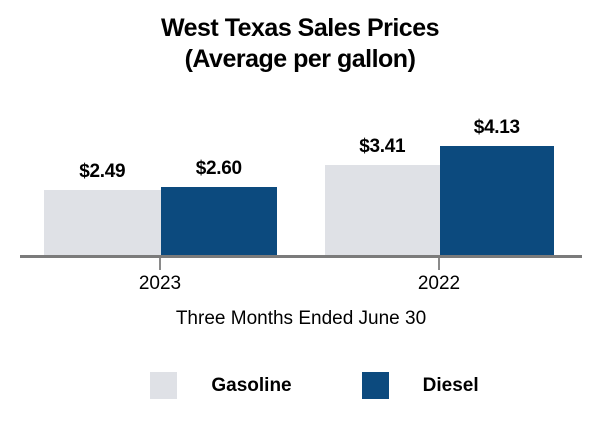 The height and width of the screenshot is (430, 600). Describe the element at coordinates (496, 200) in the screenshot. I see `diesel-bar-2022` at that location.